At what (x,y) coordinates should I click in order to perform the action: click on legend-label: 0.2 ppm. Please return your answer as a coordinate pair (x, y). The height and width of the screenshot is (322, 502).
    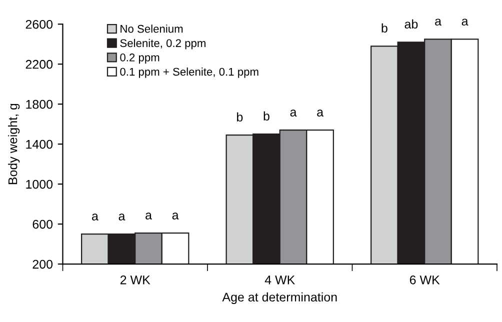
    Looking at the image, I should click on (140, 59).